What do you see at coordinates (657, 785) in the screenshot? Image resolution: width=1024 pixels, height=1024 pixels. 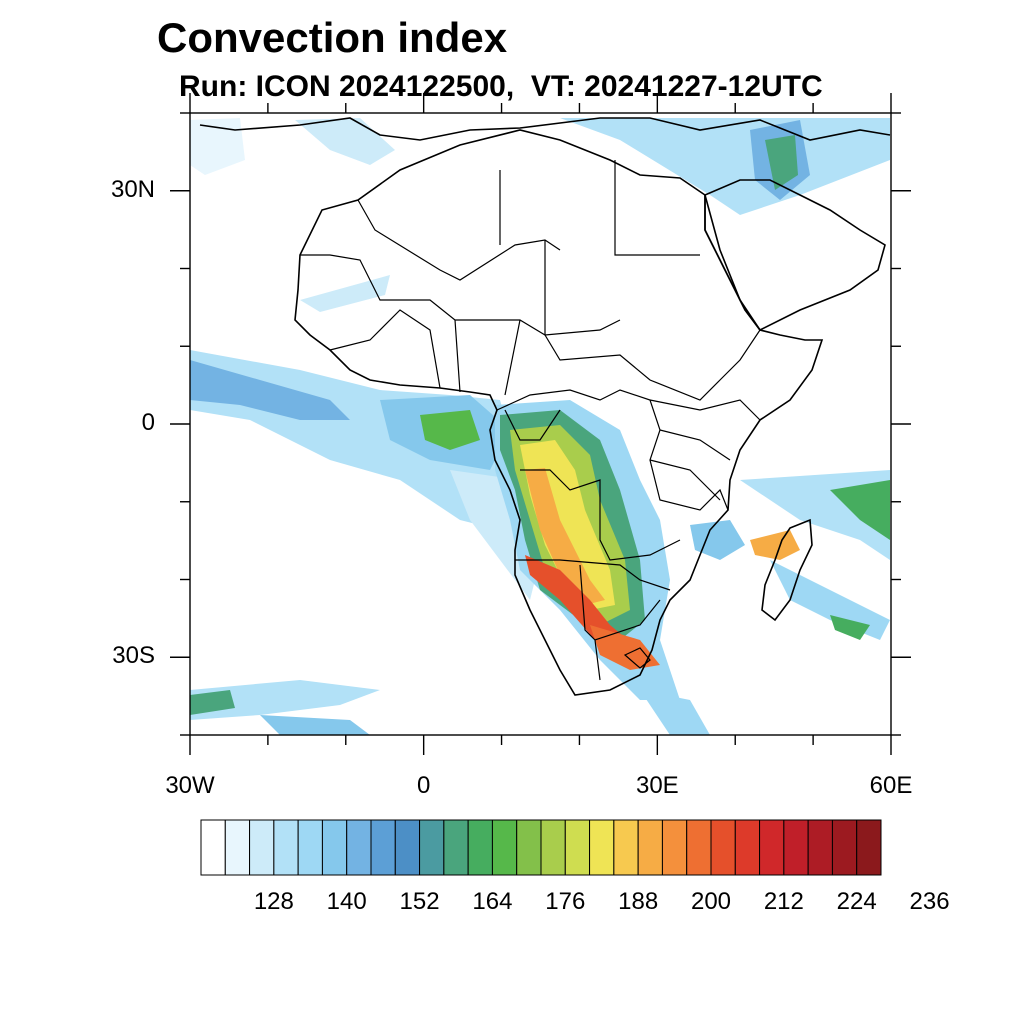 I see `lon-label: 30E` at bounding box center [657, 785].